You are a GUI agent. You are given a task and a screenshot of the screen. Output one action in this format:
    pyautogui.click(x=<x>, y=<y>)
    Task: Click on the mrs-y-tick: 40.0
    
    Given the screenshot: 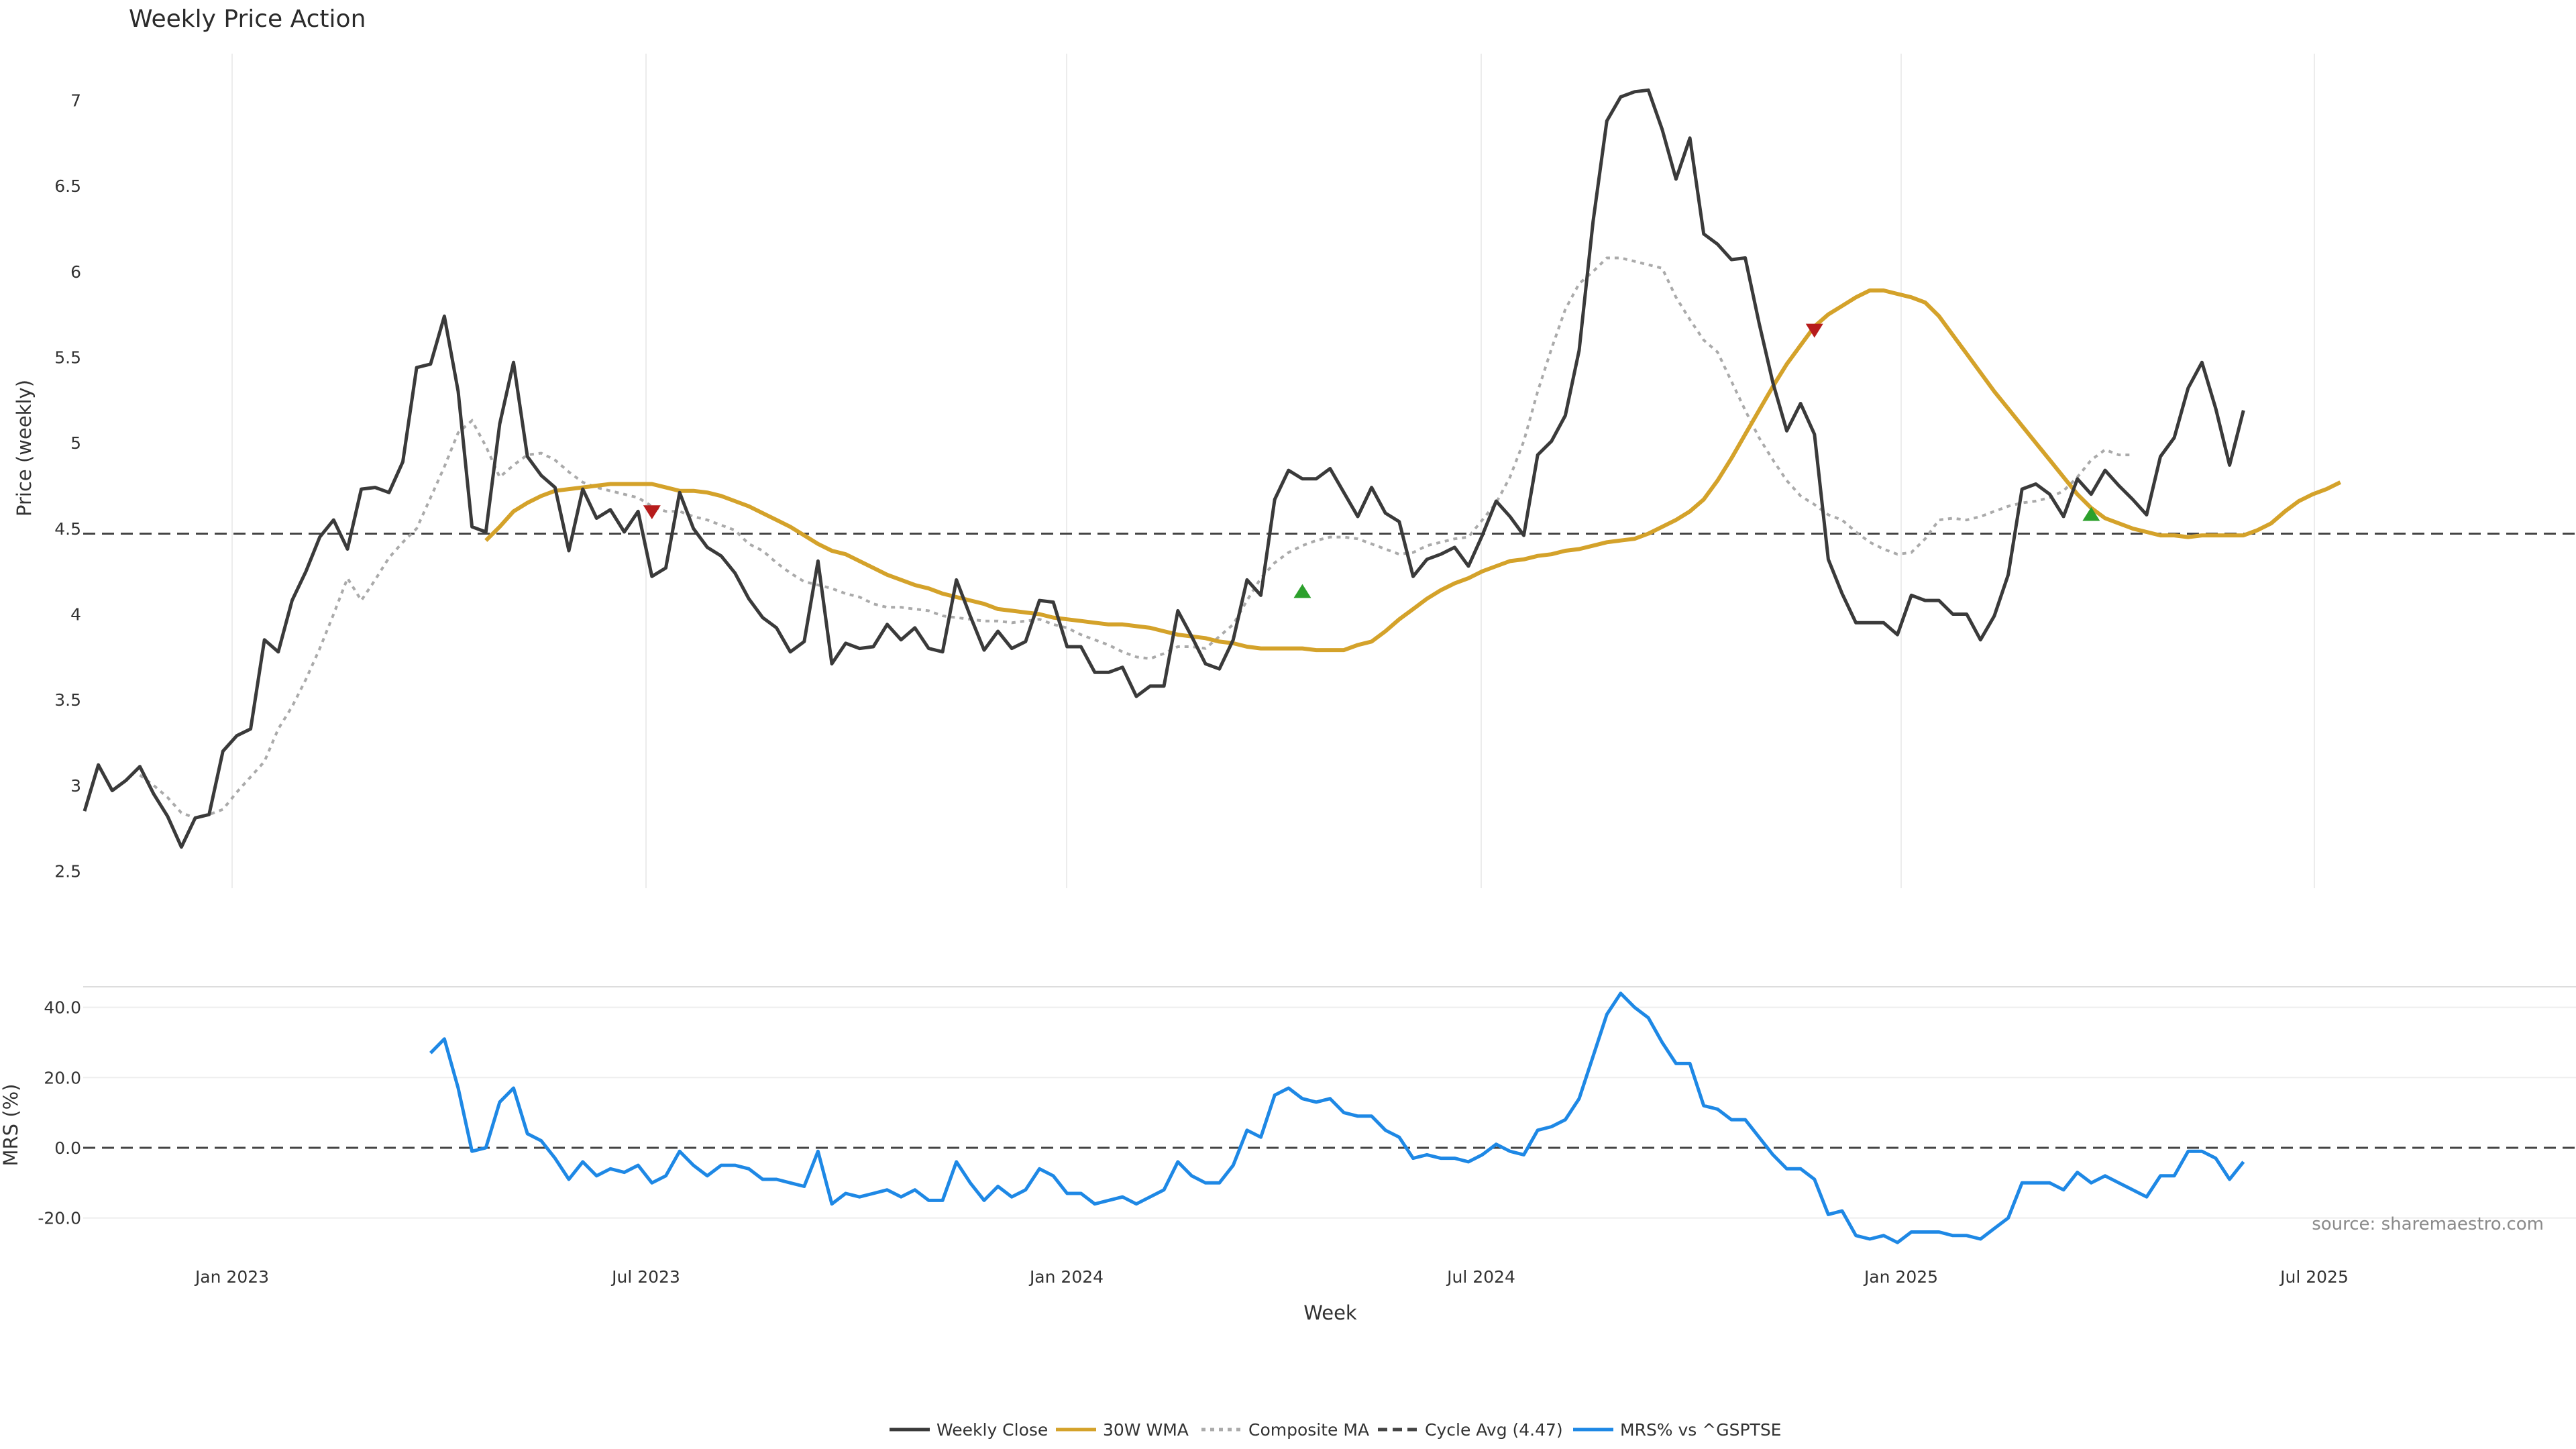 What is the action you would take?
    pyautogui.click(x=62, y=1008)
    